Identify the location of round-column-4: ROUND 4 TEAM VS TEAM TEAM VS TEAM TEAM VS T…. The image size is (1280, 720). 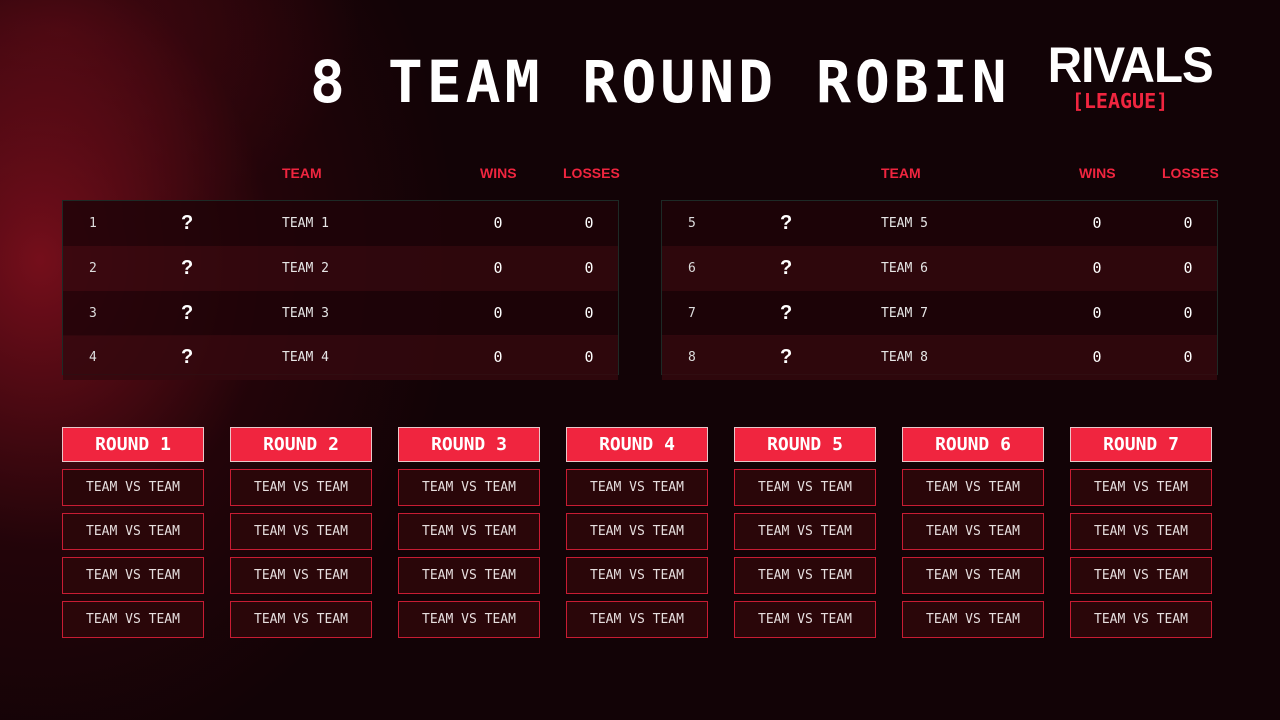
(637, 532).